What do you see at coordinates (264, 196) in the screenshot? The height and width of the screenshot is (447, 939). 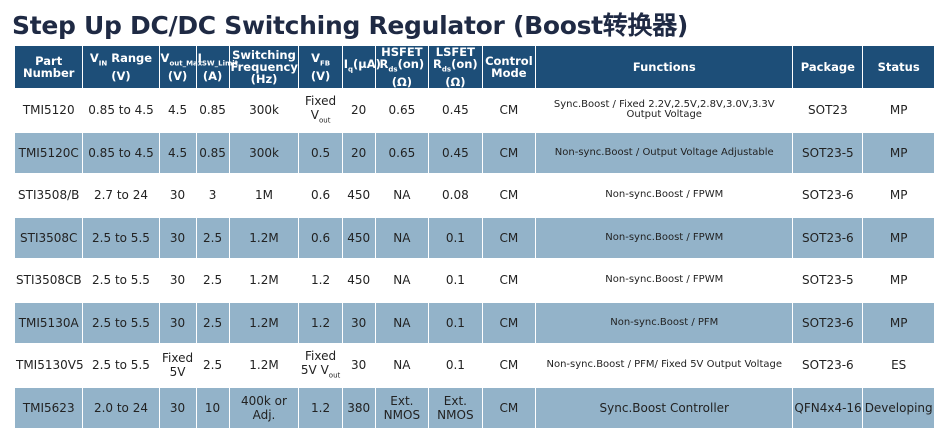 I see `cell-frequency: 1M` at bounding box center [264, 196].